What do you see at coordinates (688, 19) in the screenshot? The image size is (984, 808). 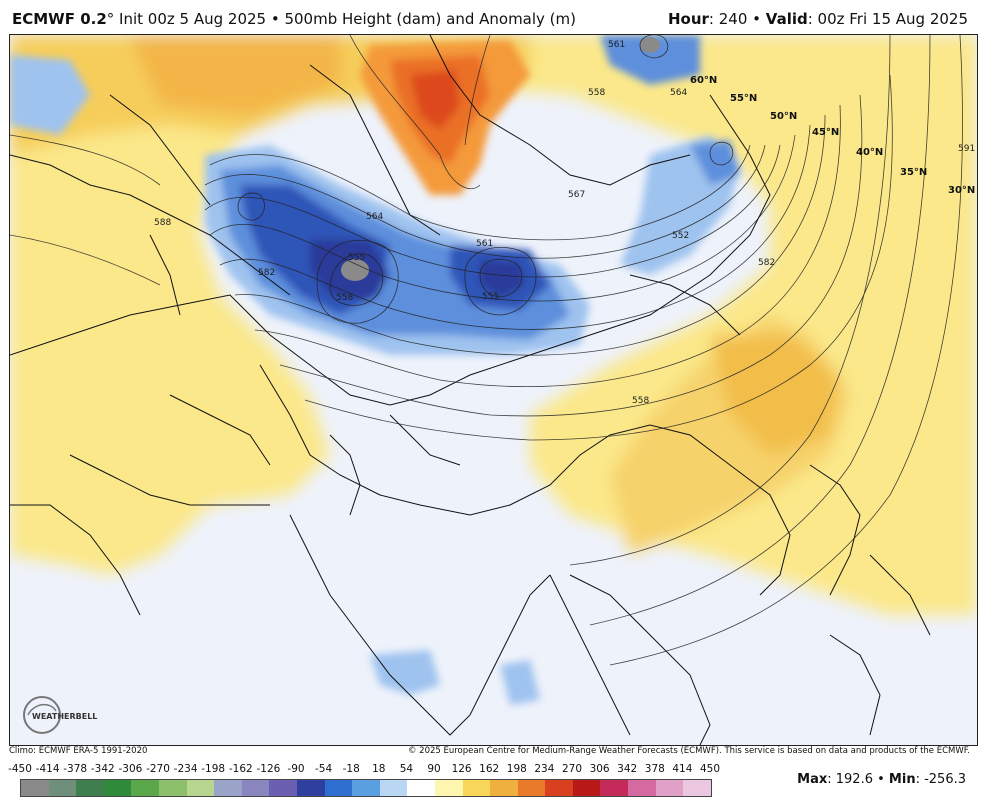 I see `hour-label: Hour` at bounding box center [688, 19].